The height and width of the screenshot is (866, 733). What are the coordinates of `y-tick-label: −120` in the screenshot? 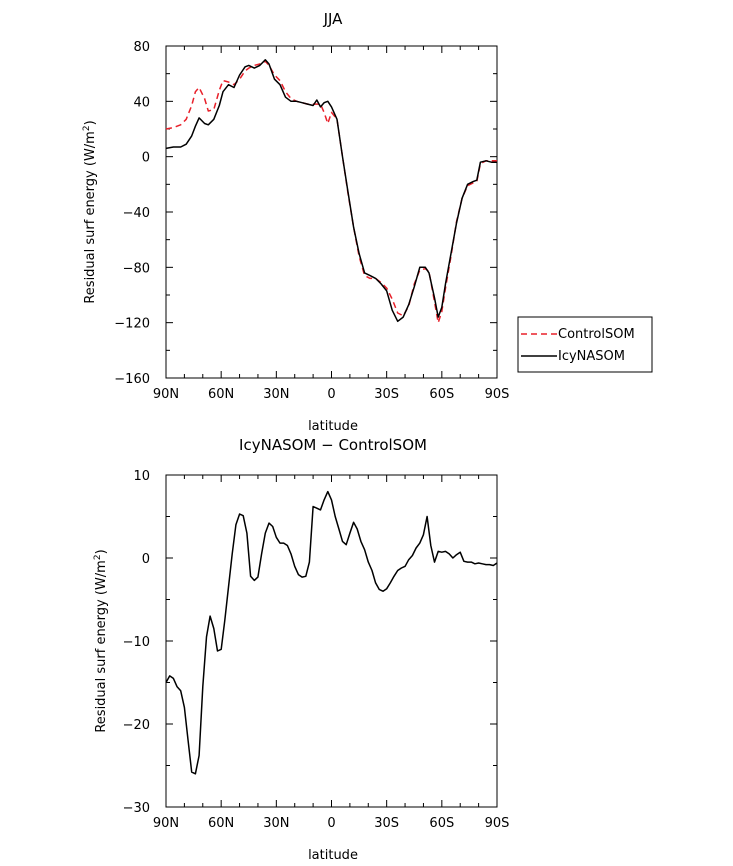 It's located at (132, 324).